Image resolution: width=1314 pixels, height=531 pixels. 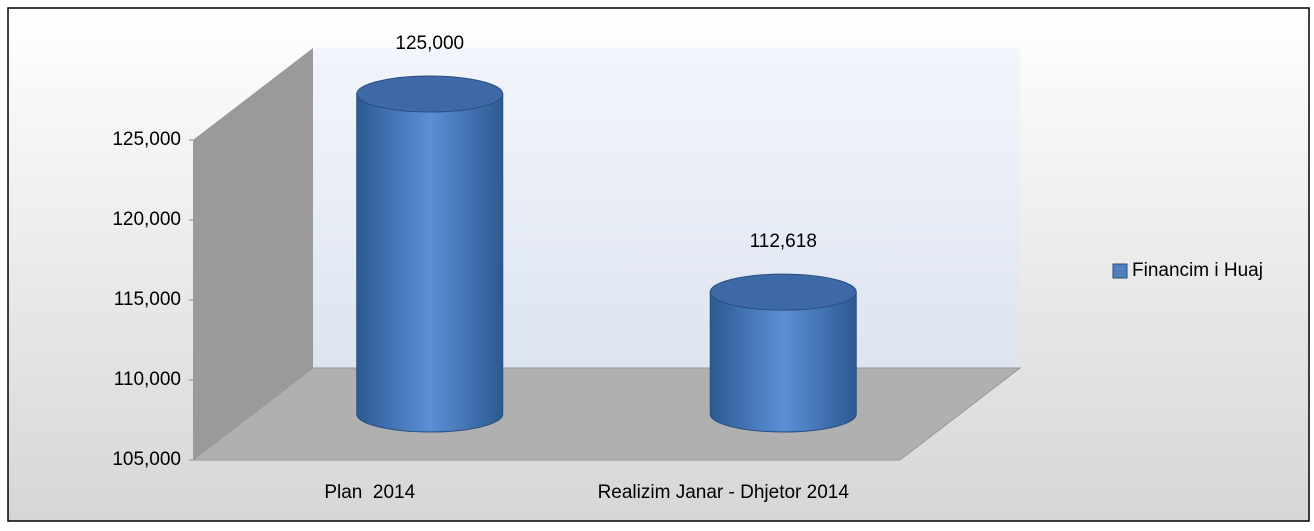 What do you see at coordinates (1197, 270) in the screenshot?
I see `legend-label: Financim i Huaj` at bounding box center [1197, 270].